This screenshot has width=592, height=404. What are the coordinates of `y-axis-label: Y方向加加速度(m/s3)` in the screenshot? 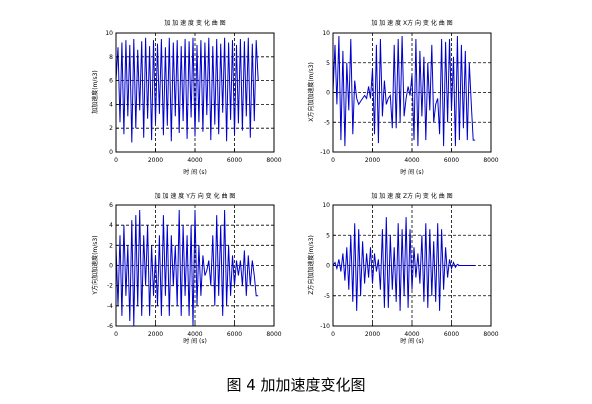 It's located at (95, 265).